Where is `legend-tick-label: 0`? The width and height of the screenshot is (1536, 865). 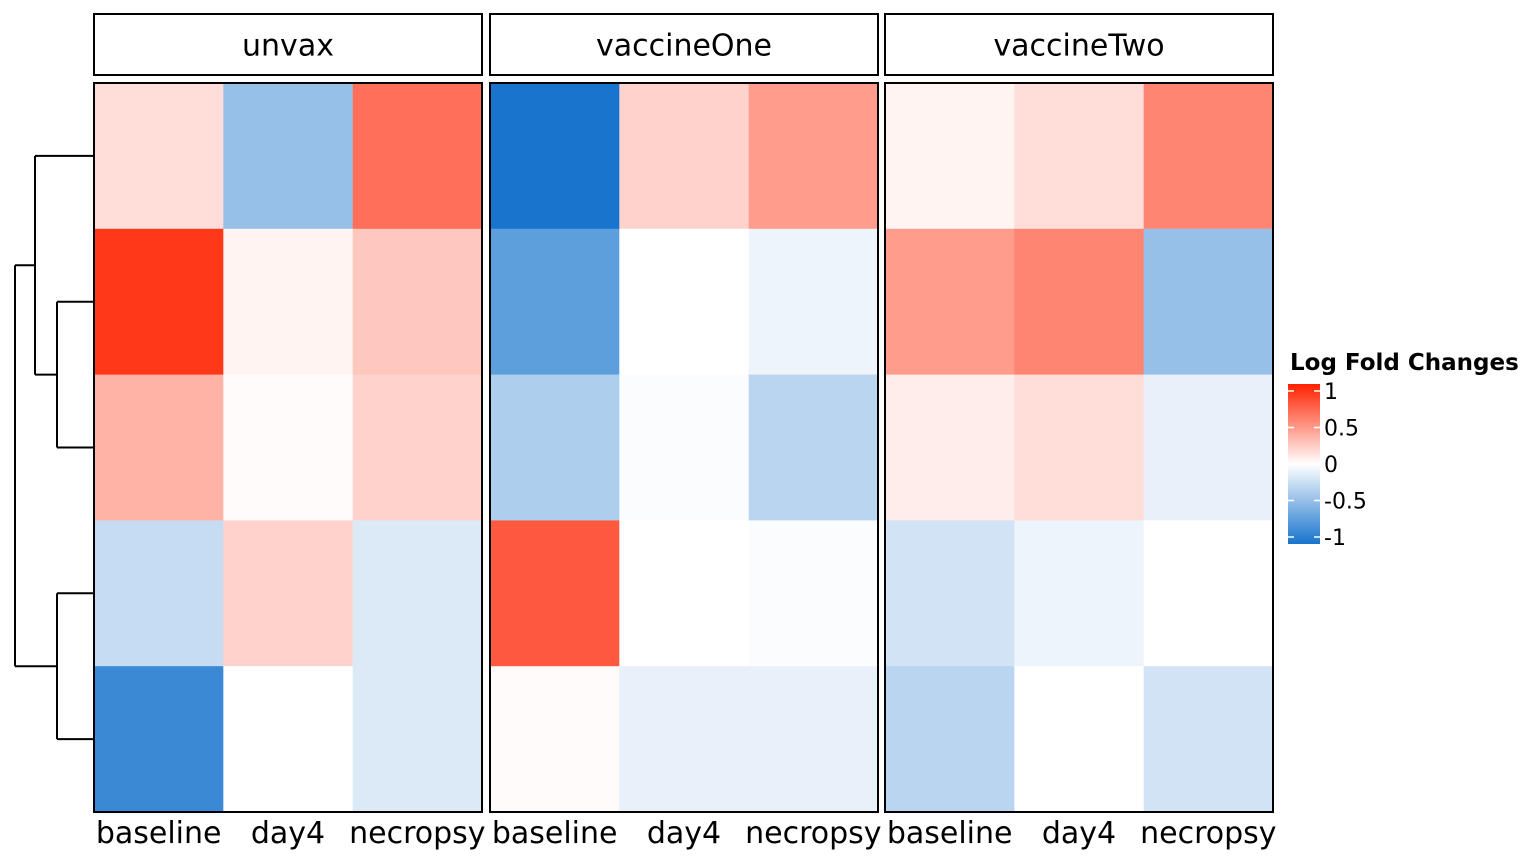 legend-tick-label: 0 is located at coordinates (1331, 465).